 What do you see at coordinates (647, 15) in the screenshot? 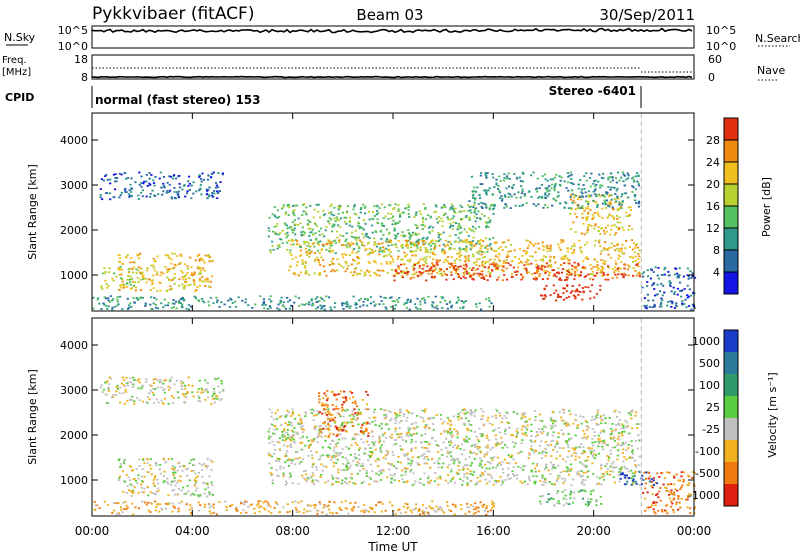
I see `date-title: 30/Sep/2011` at bounding box center [647, 15].